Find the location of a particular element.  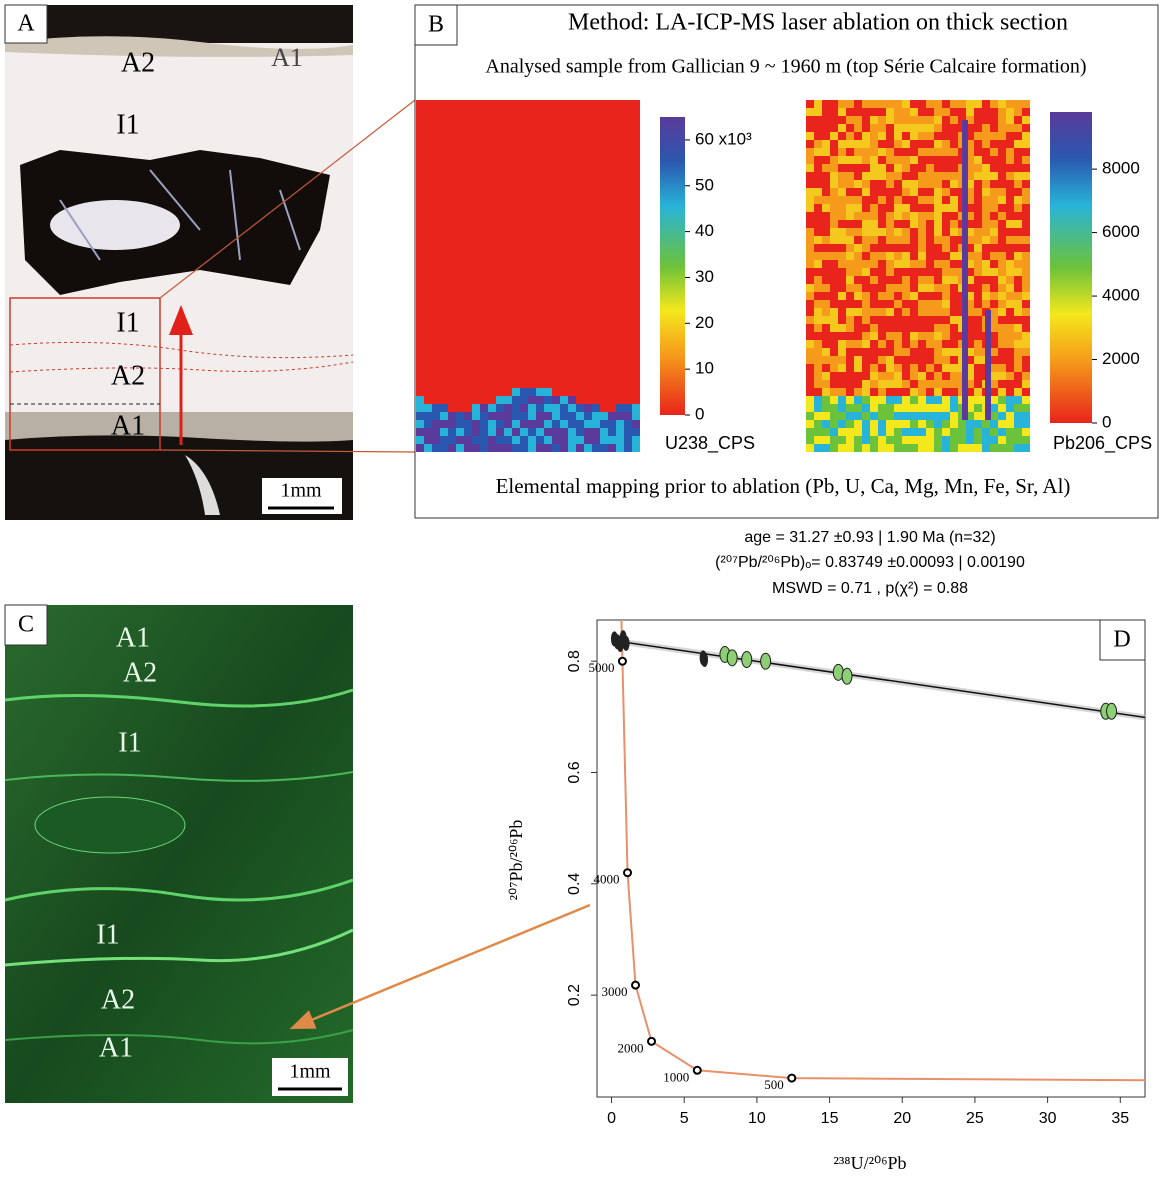

colorbar-tick-label: 0 is located at coordinates (1106, 421).